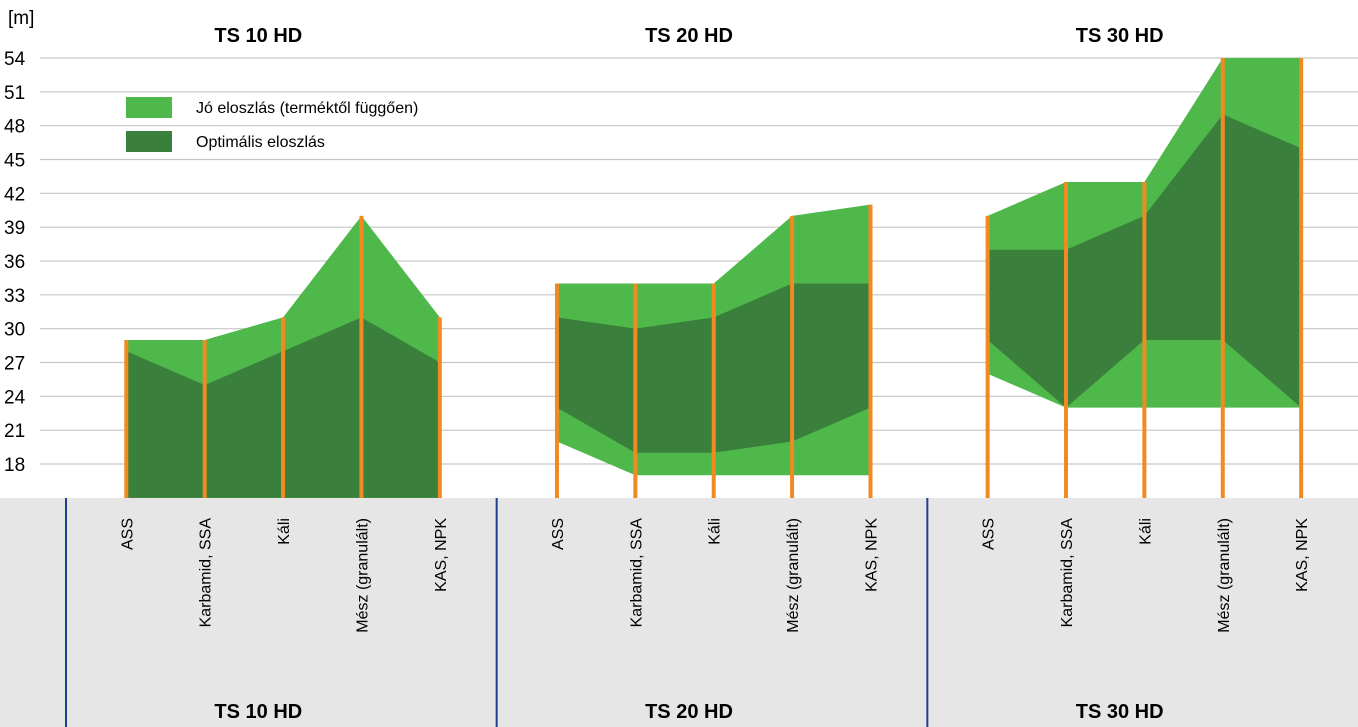 The height and width of the screenshot is (727, 1358). What do you see at coordinates (19, 242) in the screenshot?
I see `y-axis: [m] 18 21 24 27 30 33 36 39 42 45 48 51 54` at bounding box center [19, 242].